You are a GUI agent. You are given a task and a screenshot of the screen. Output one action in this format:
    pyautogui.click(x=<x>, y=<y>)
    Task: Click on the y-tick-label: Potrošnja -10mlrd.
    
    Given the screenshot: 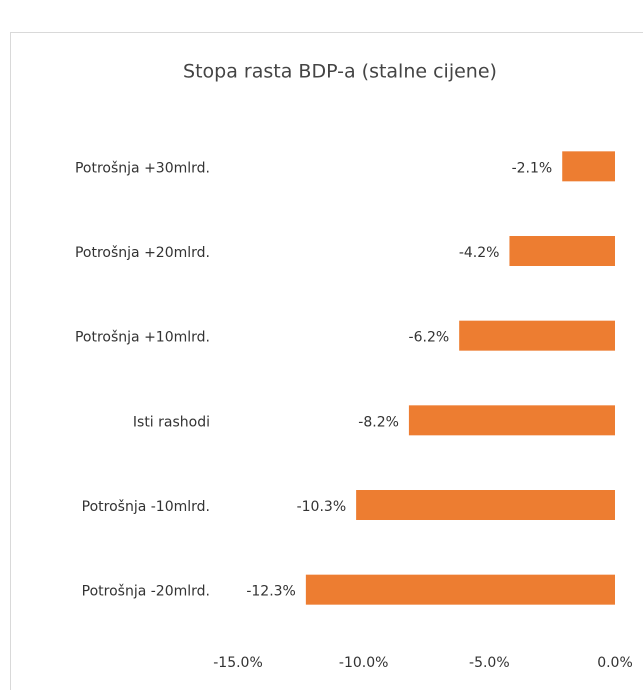 What is the action you would take?
    pyautogui.click(x=146, y=507)
    